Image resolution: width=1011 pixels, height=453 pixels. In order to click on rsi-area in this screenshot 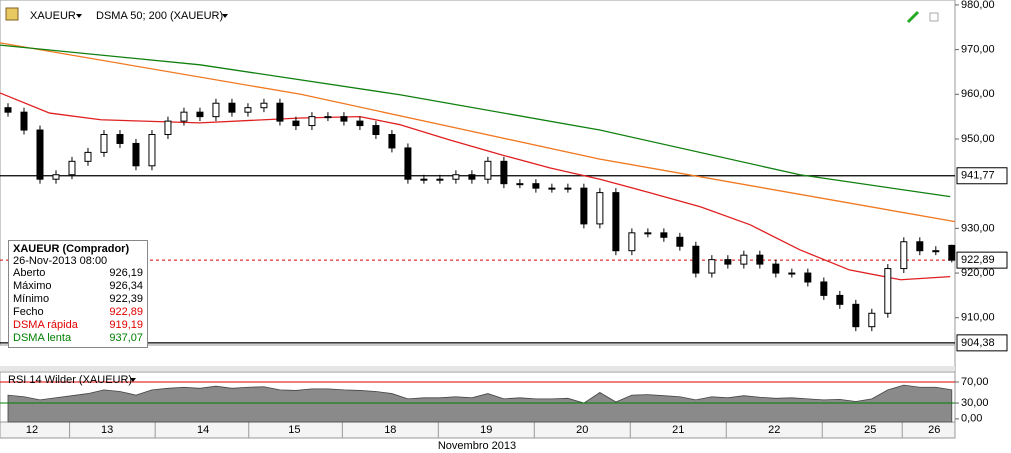, I will do `click(480, 403)`.